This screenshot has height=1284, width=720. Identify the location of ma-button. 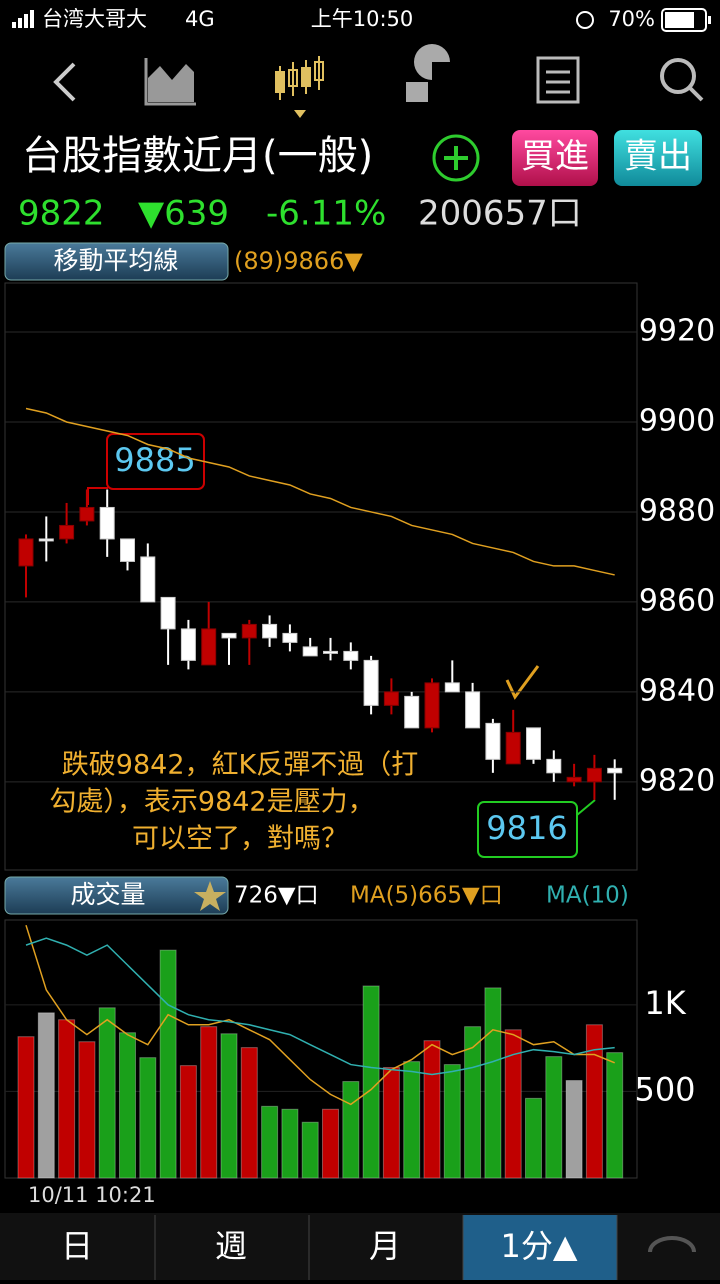
(116, 261).